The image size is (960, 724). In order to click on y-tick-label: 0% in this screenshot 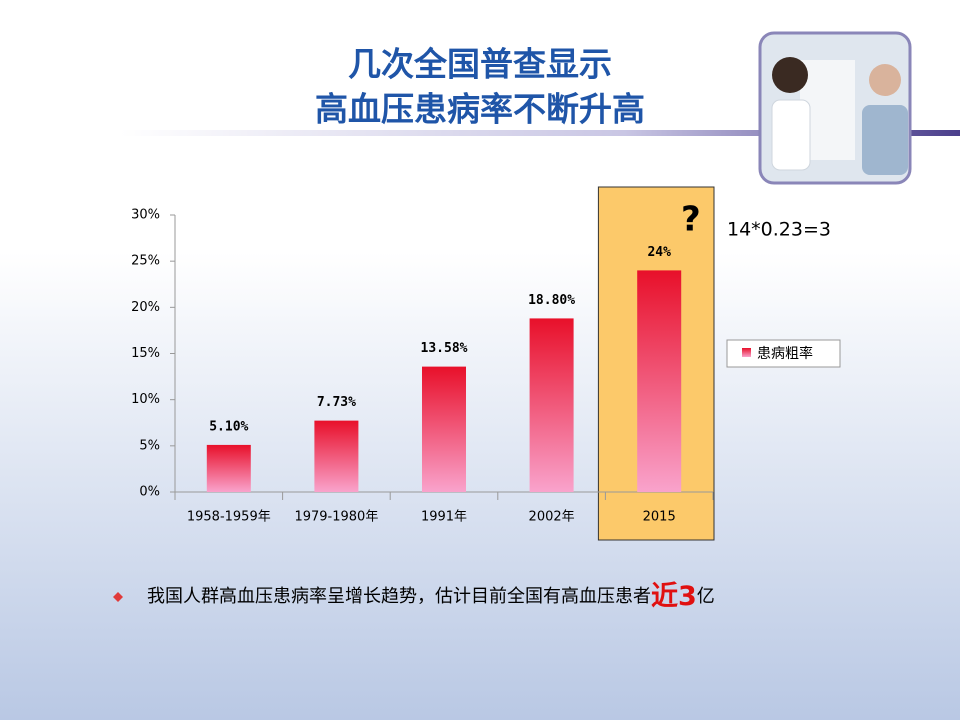, I will do `click(149, 492)`.